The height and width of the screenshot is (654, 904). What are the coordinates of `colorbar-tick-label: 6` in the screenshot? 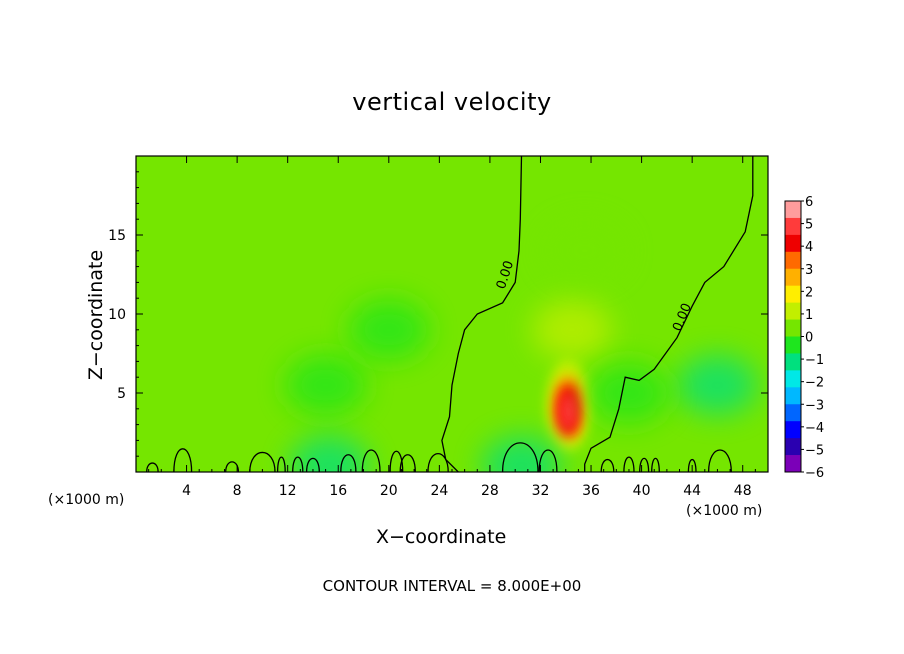 It's located at (809, 202).